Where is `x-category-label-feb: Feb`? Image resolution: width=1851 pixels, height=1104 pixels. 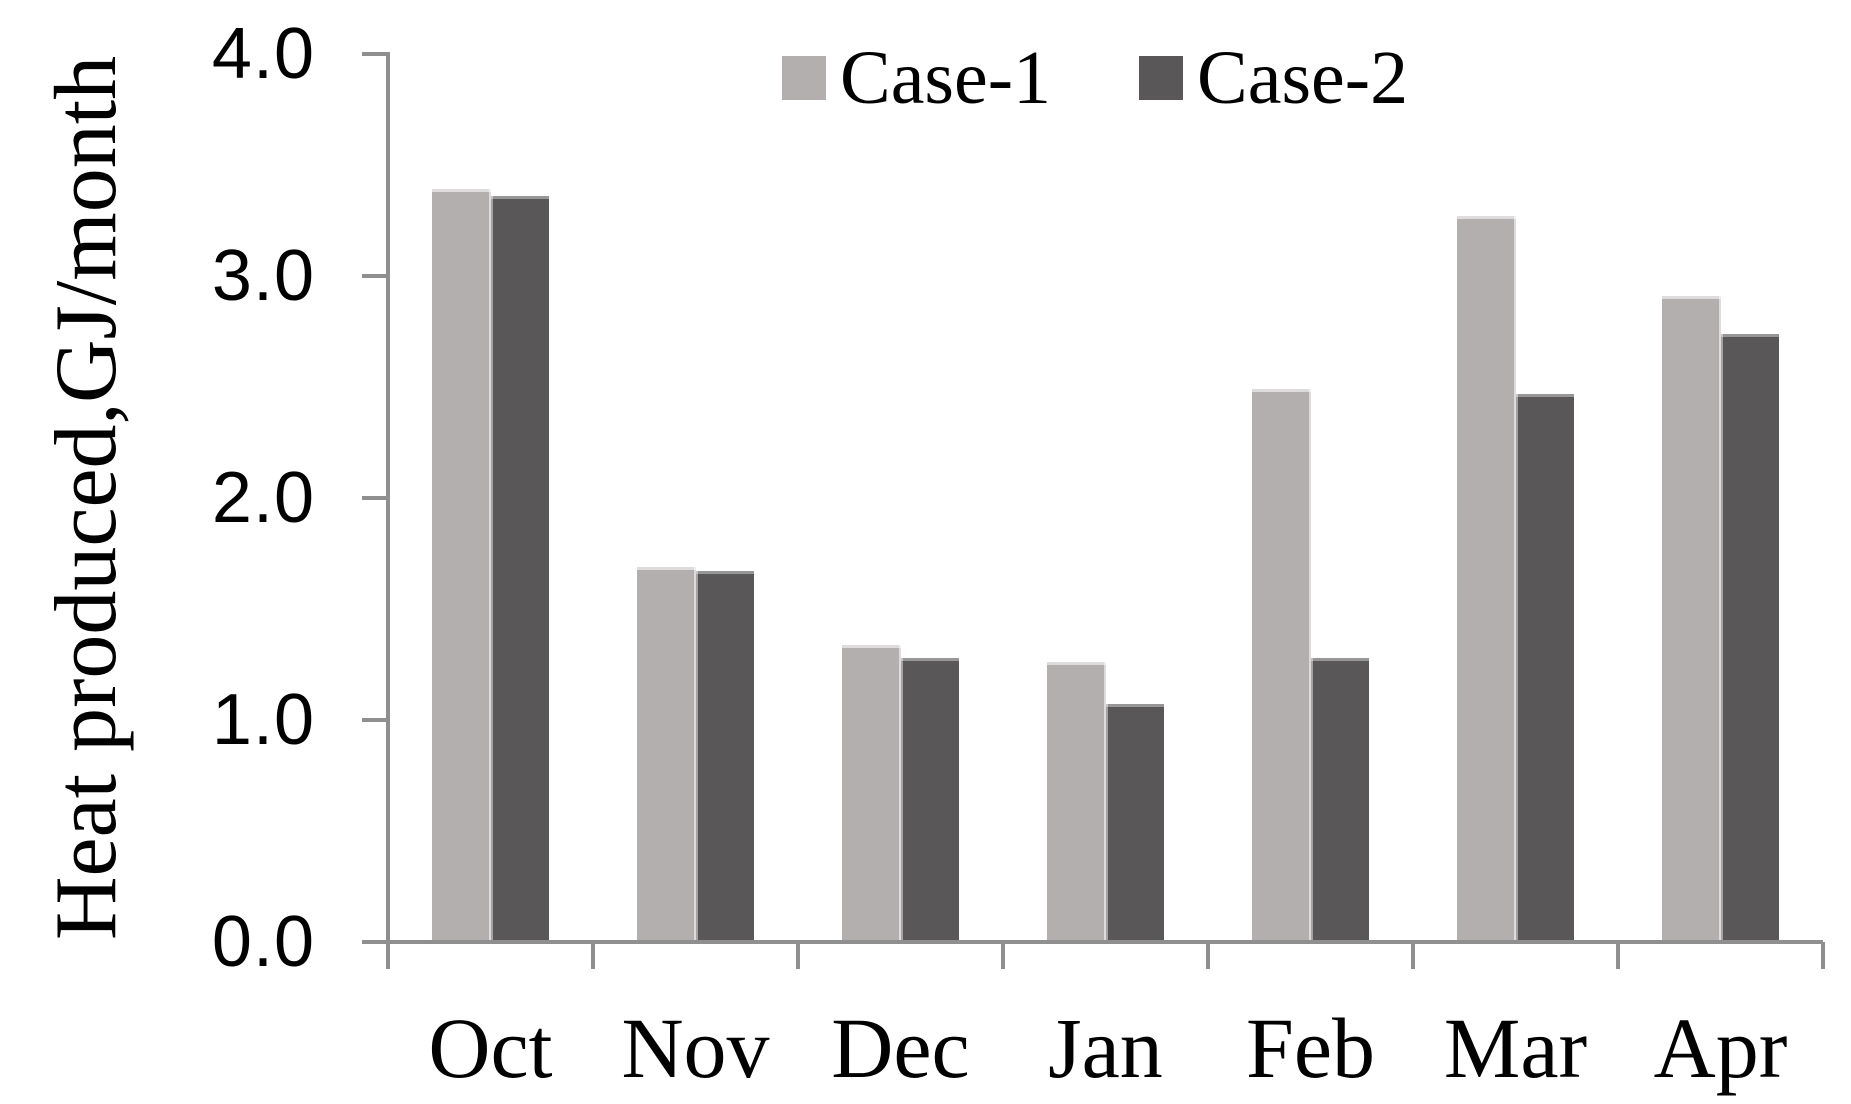
x-category-label-feb: Feb is located at coordinates (1310, 1048).